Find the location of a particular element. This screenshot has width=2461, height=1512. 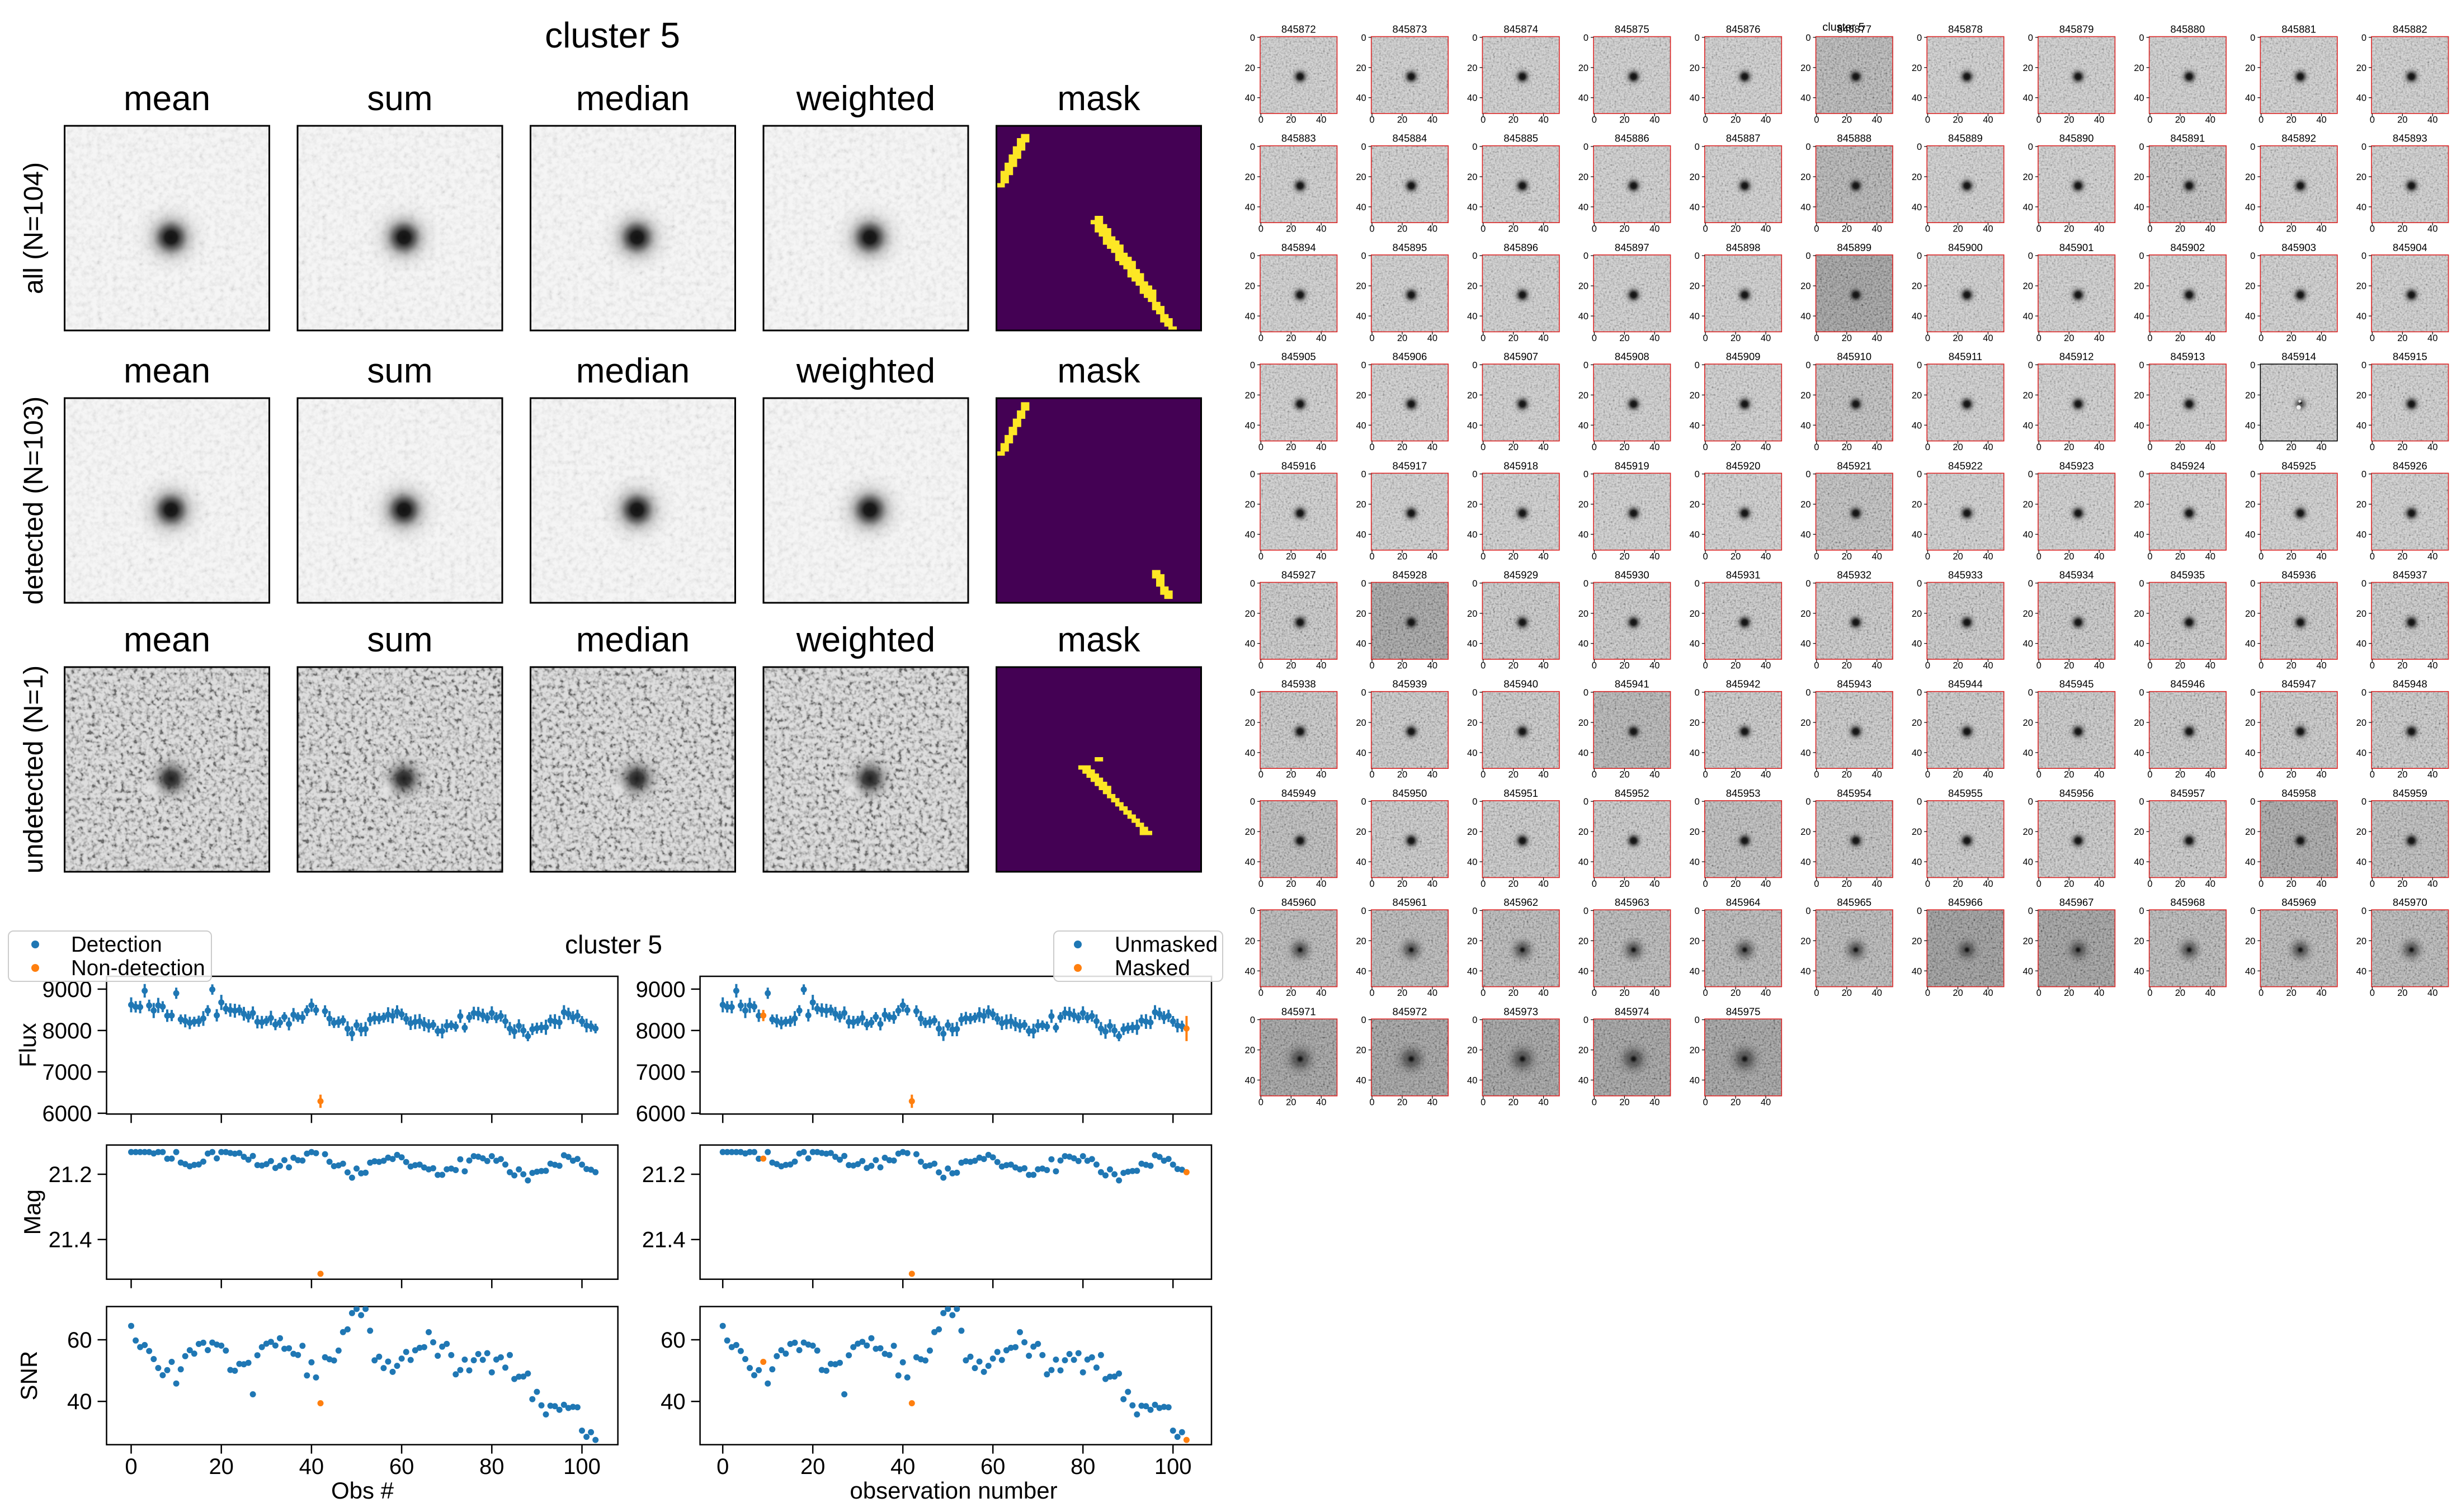

svg-text: 845939 is located at coordinates (1410, 684).